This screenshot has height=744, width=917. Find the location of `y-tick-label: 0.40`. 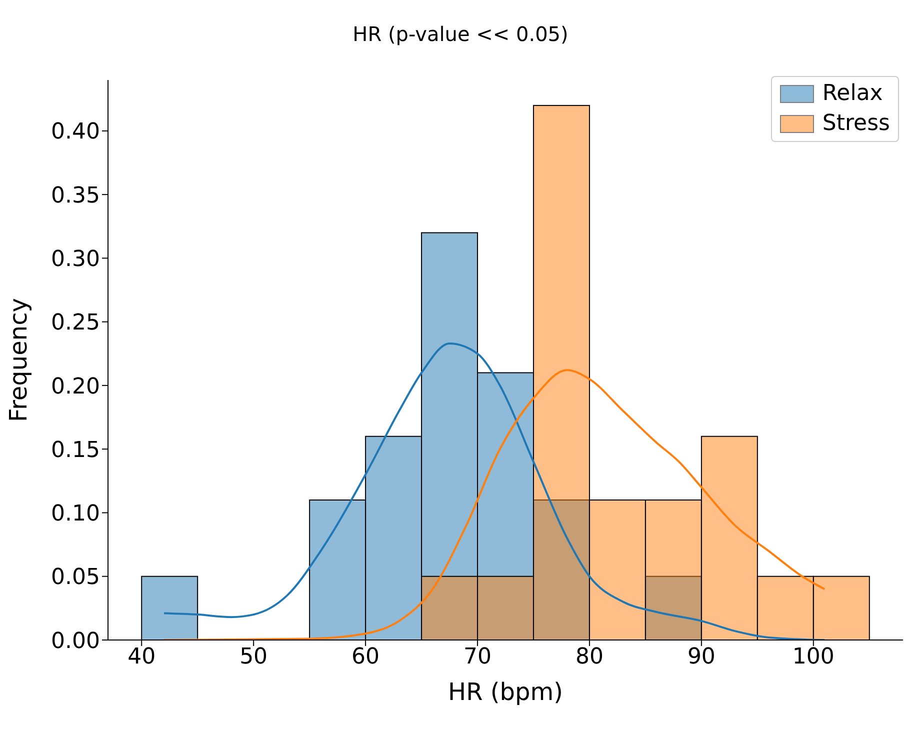

y-tick-label: 0.40 is located at coordinates (75, 132).